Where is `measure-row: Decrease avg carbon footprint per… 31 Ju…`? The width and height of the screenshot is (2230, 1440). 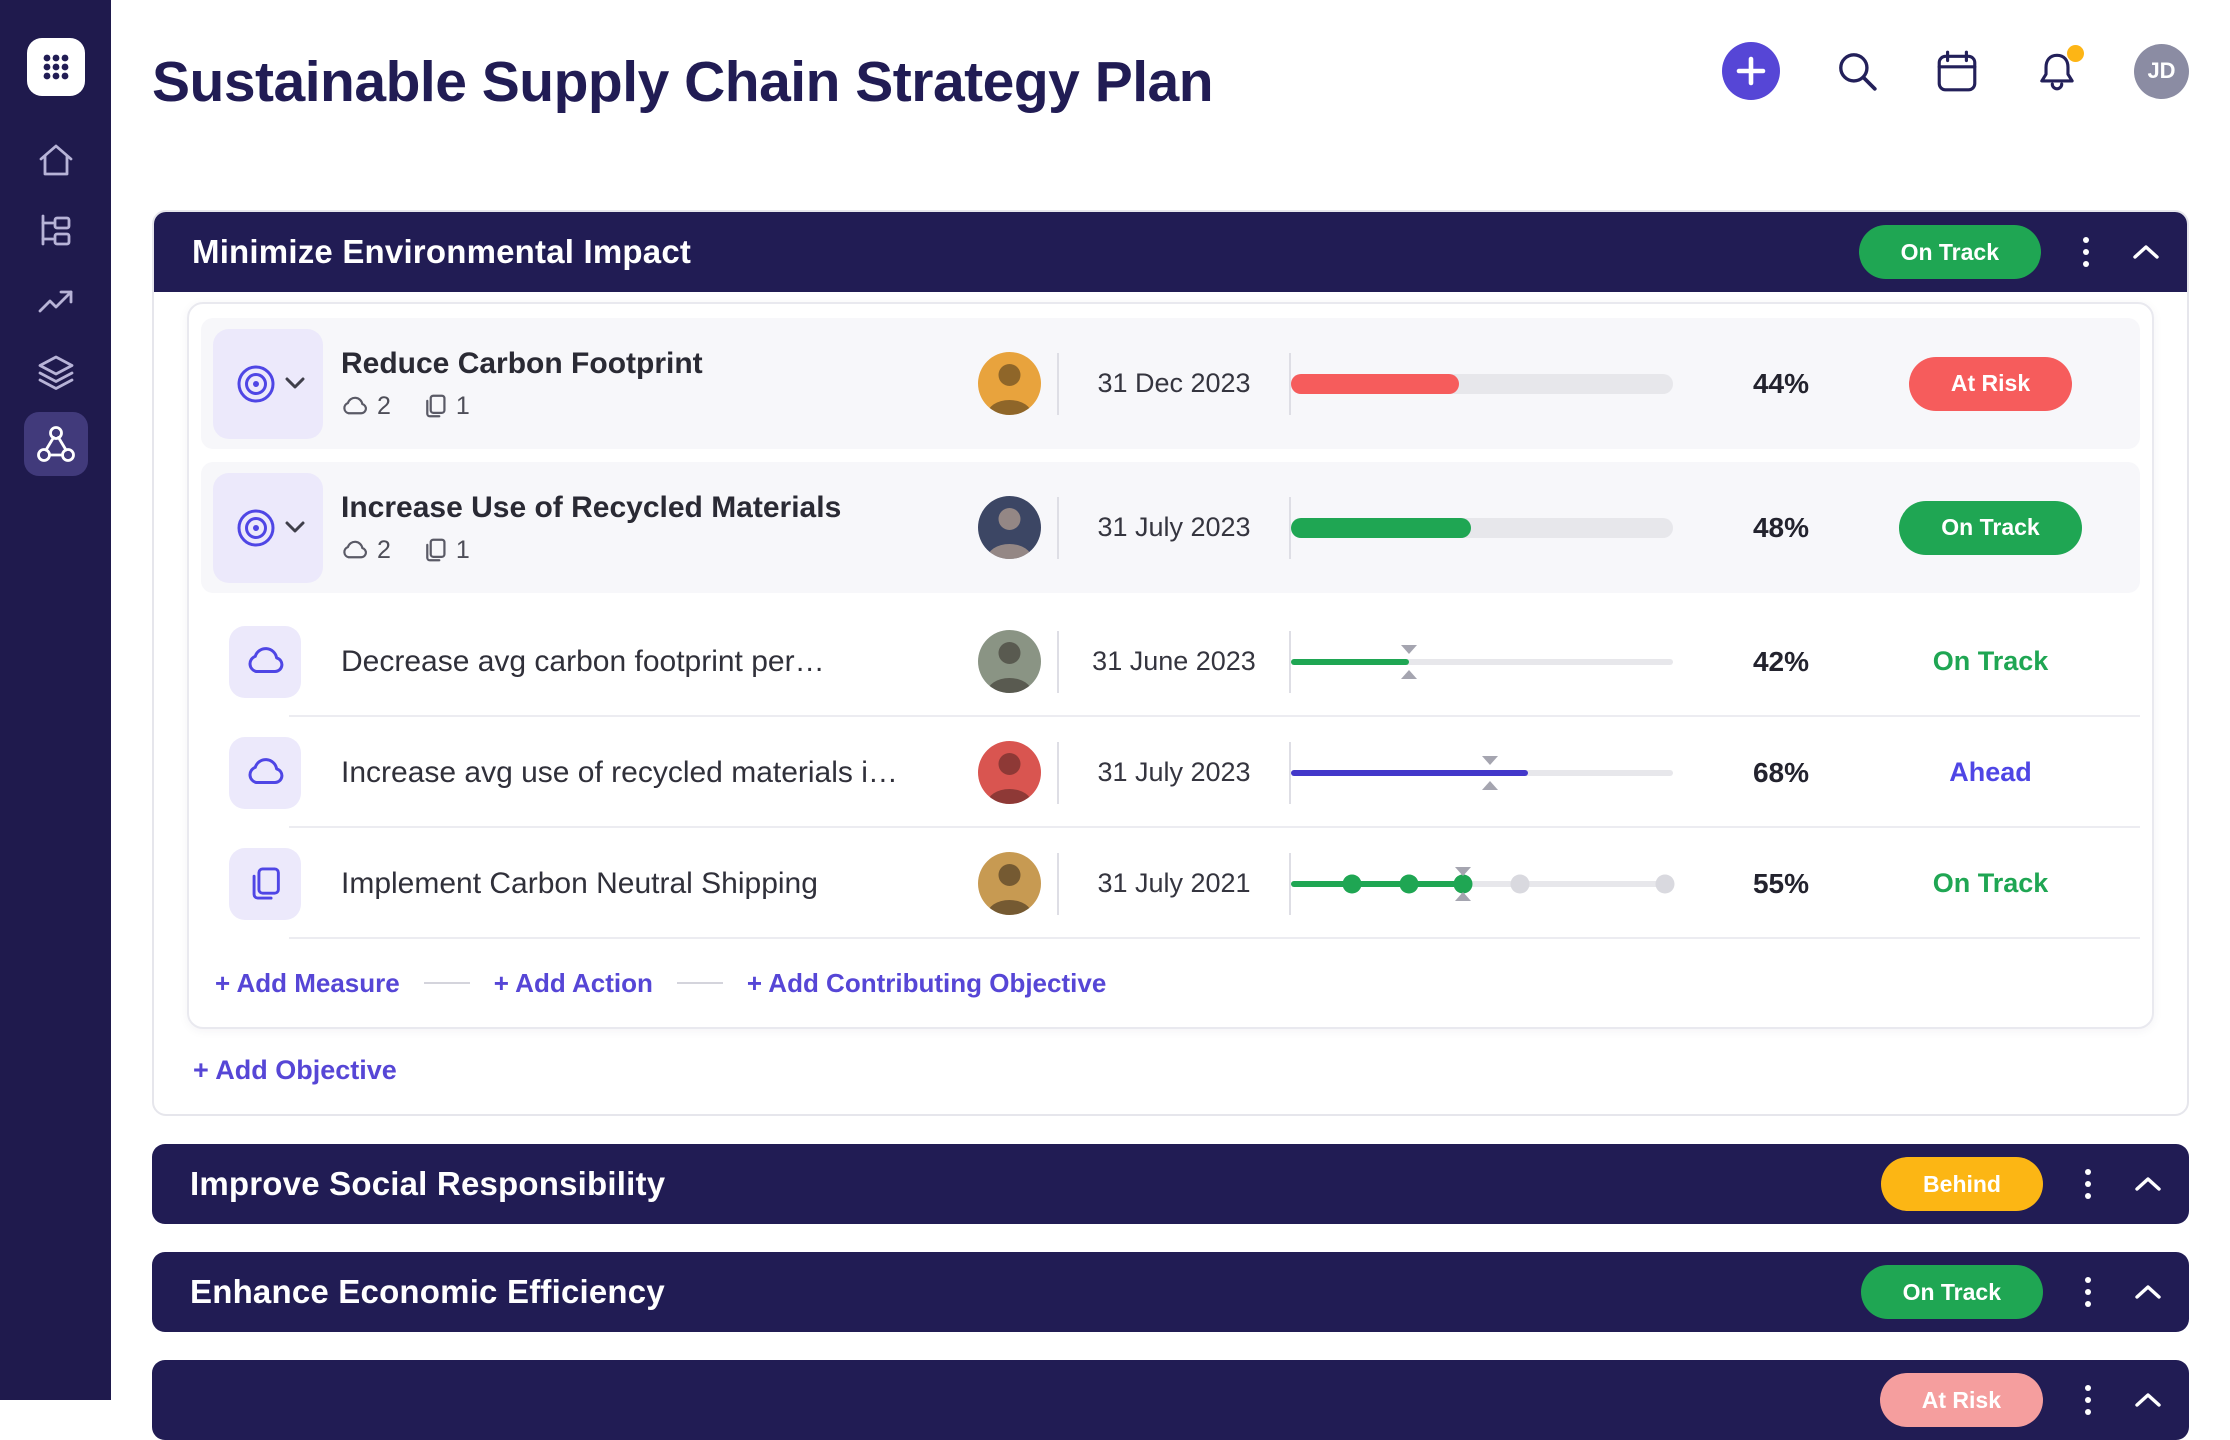
measure-row: Decrease avg carbon footprint per… 31 Ju… is located at coordinates (1170, 661).